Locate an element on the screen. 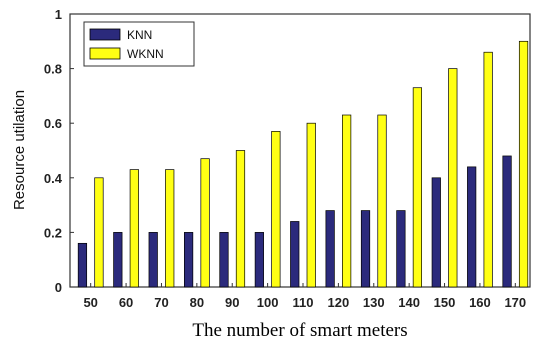 Image resolution: width=538 pixels, height=344 pixels. y-tick-label: 0.2 is located at coordinates (53, 232).